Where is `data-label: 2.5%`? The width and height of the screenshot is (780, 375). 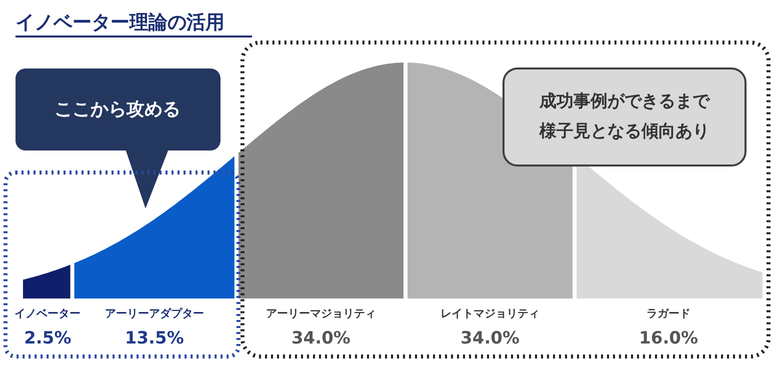
data-label: 2.5% is located at coordinates (48, 338).